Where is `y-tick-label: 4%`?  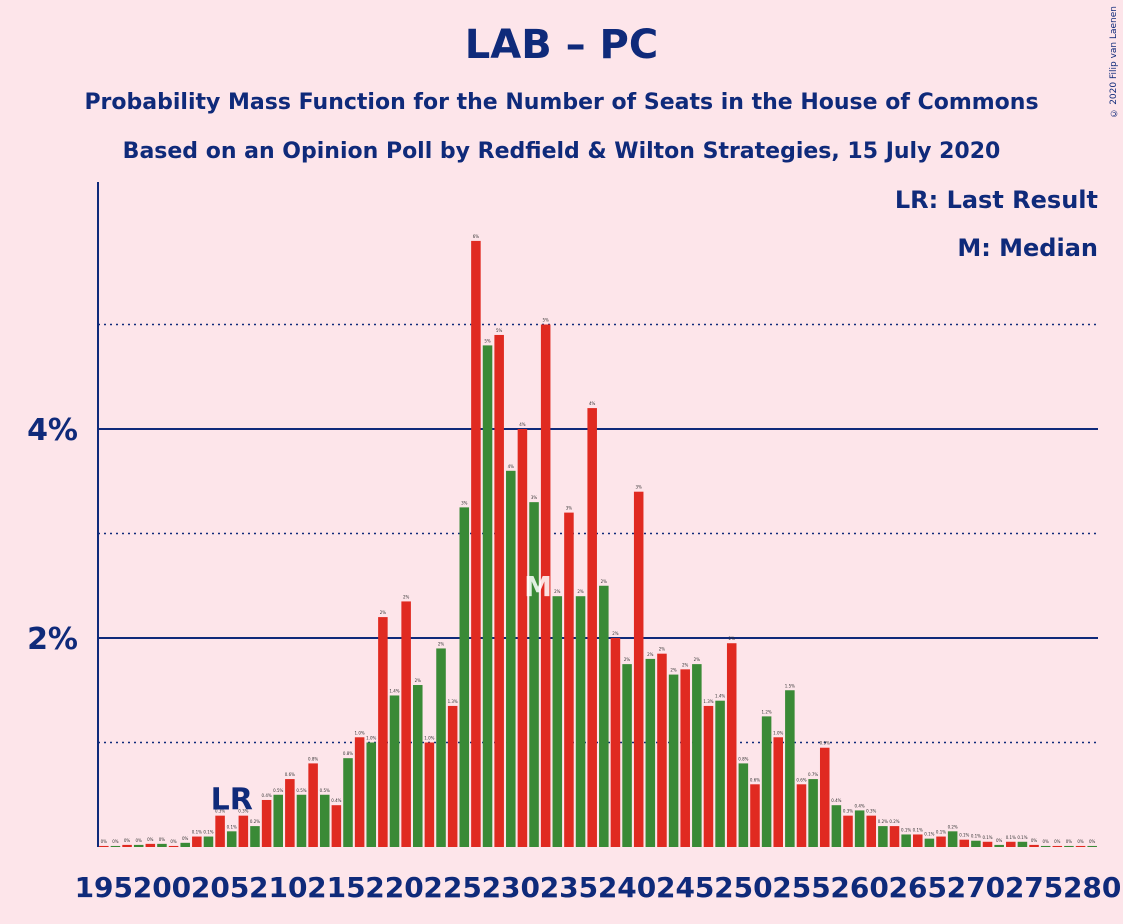 y-tick-label: 4% is located at coordinates (52, 430).